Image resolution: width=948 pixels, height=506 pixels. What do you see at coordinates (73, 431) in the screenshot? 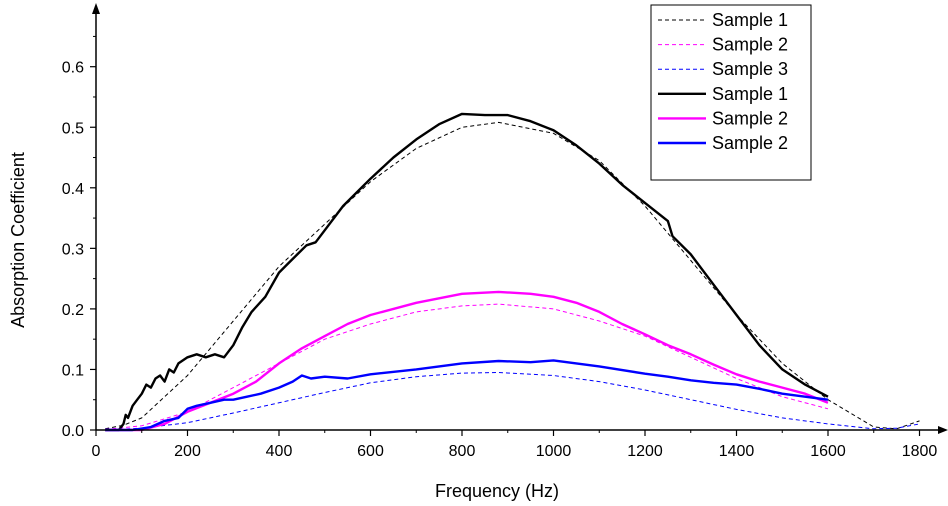
I see `y-tick-label: 0.0` at bounding box center [73, 431].